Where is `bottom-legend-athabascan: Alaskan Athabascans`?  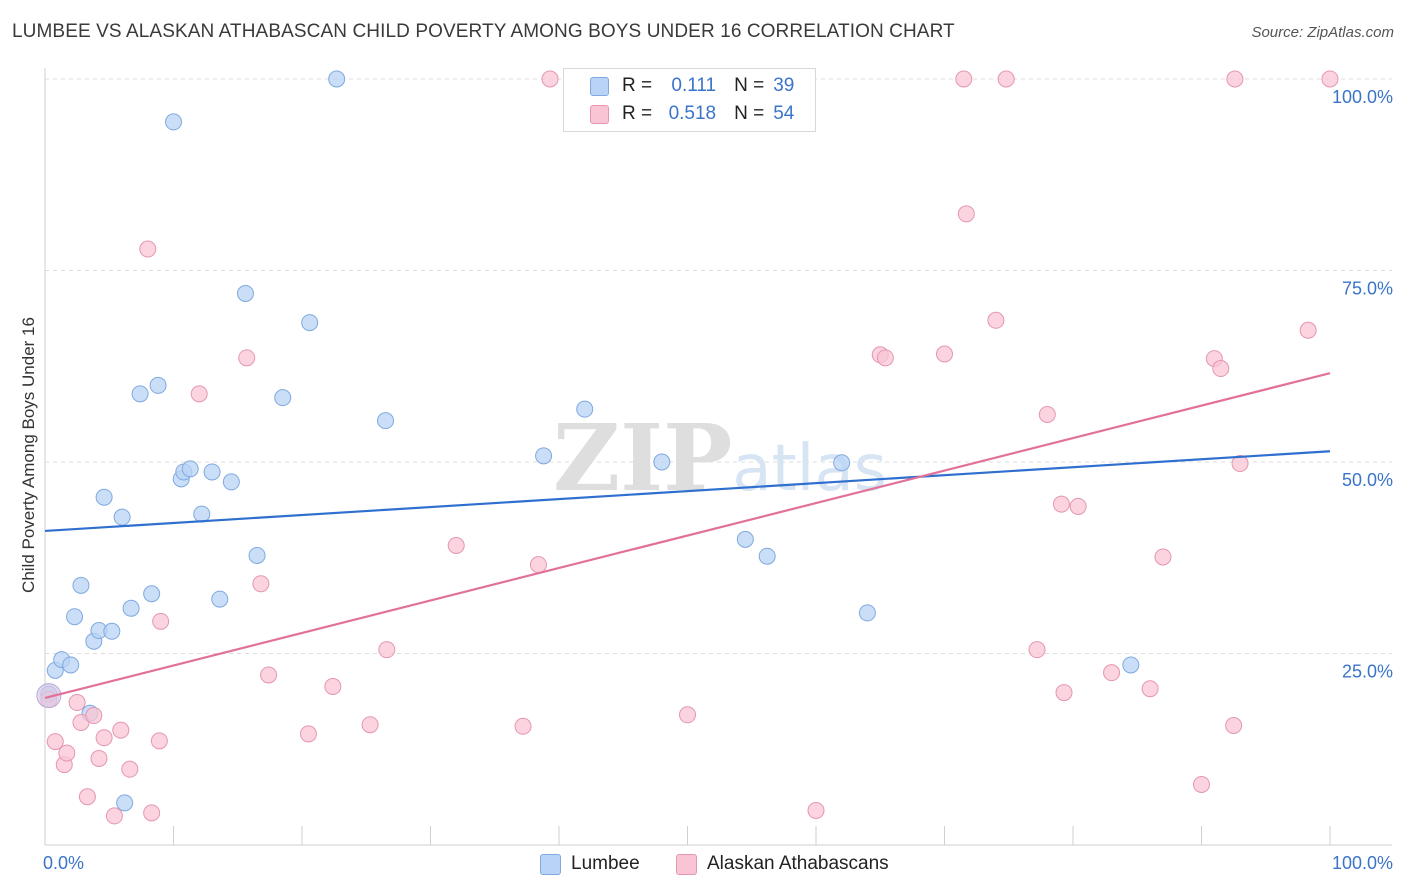 bottom-legend-athabascan: Alaskan Athabascans is located at coordinates (782, 864).